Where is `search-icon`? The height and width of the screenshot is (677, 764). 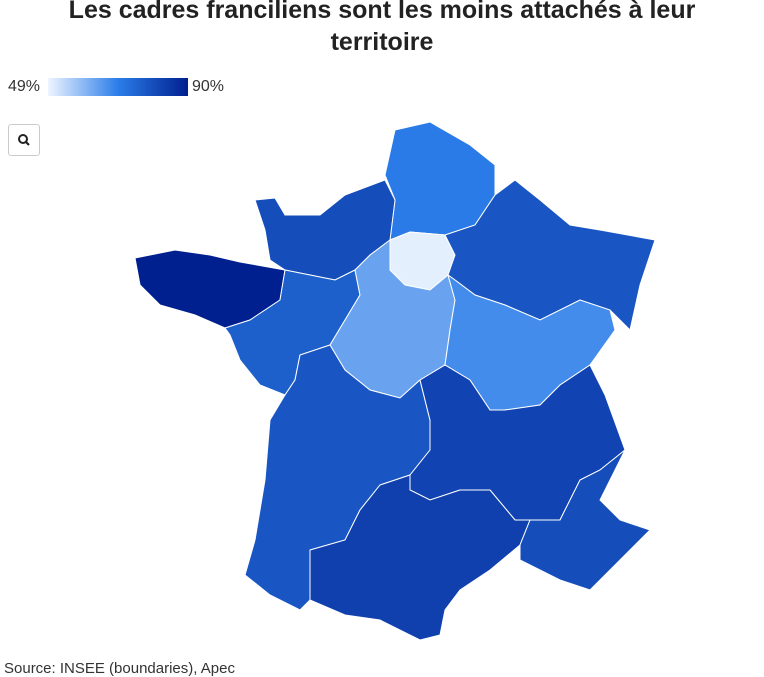 search-icon is located at coordinates (24, 140).